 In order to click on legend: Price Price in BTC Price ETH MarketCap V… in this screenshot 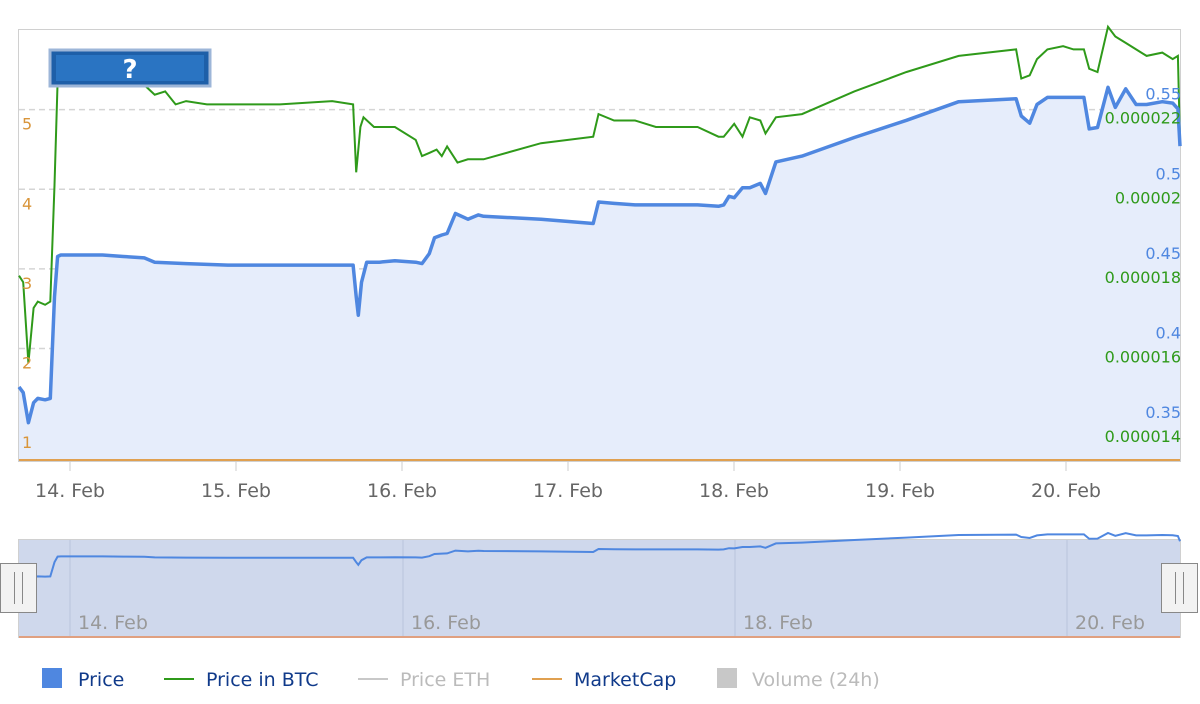, I will do `click(461, 679)`.